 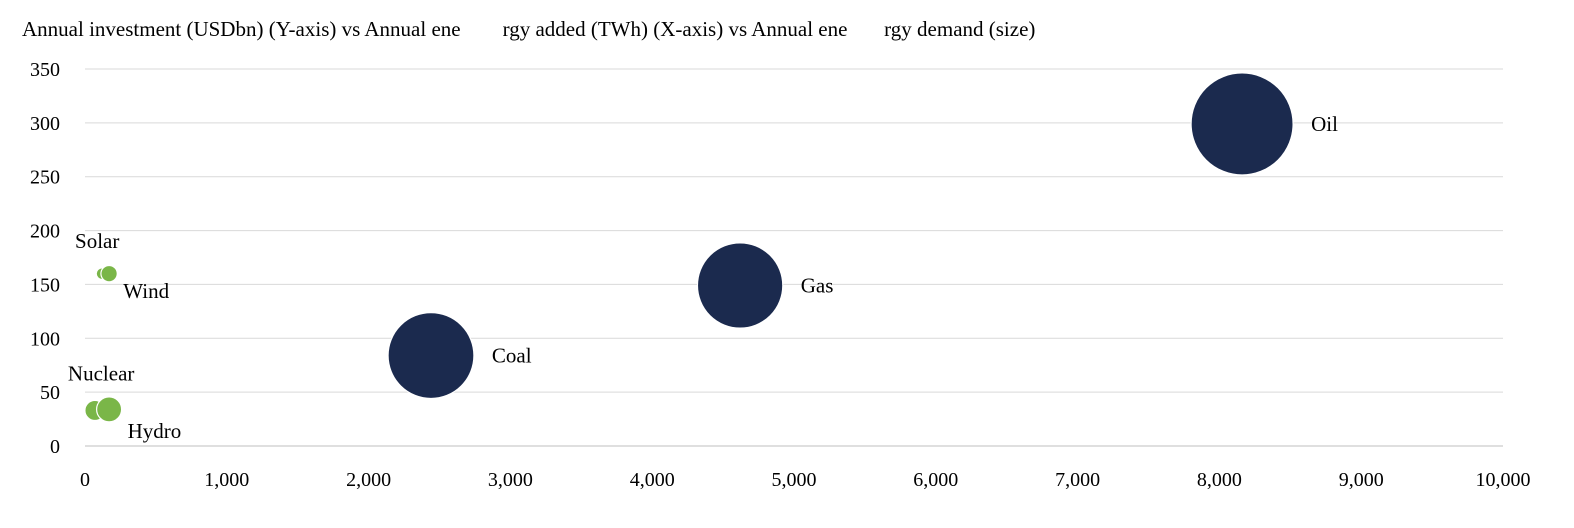 I want to click on x-tick-label: 2,000, so click(x=368, y=480).